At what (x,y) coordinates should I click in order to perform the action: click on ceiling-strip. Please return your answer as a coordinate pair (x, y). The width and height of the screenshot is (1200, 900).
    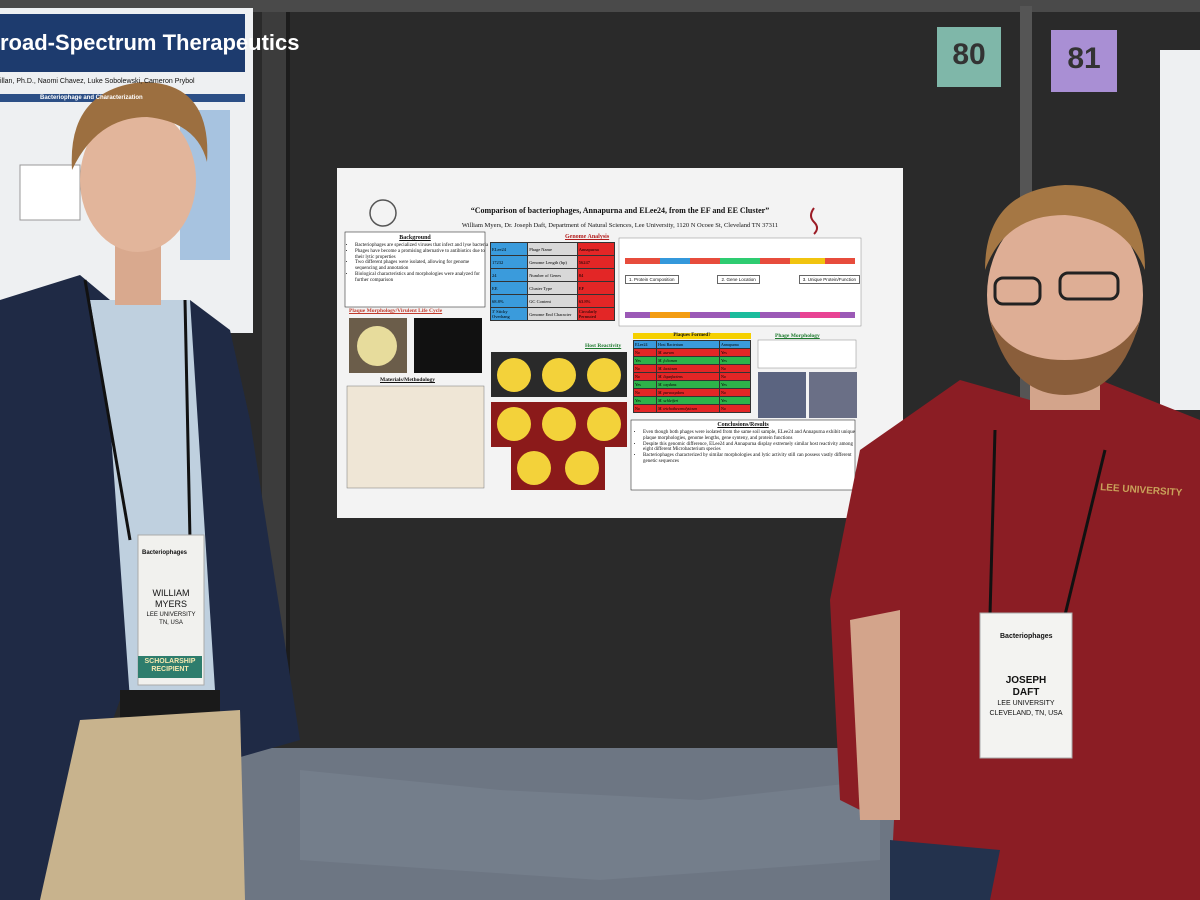
    Looking at the image, I should click on (600, 6).